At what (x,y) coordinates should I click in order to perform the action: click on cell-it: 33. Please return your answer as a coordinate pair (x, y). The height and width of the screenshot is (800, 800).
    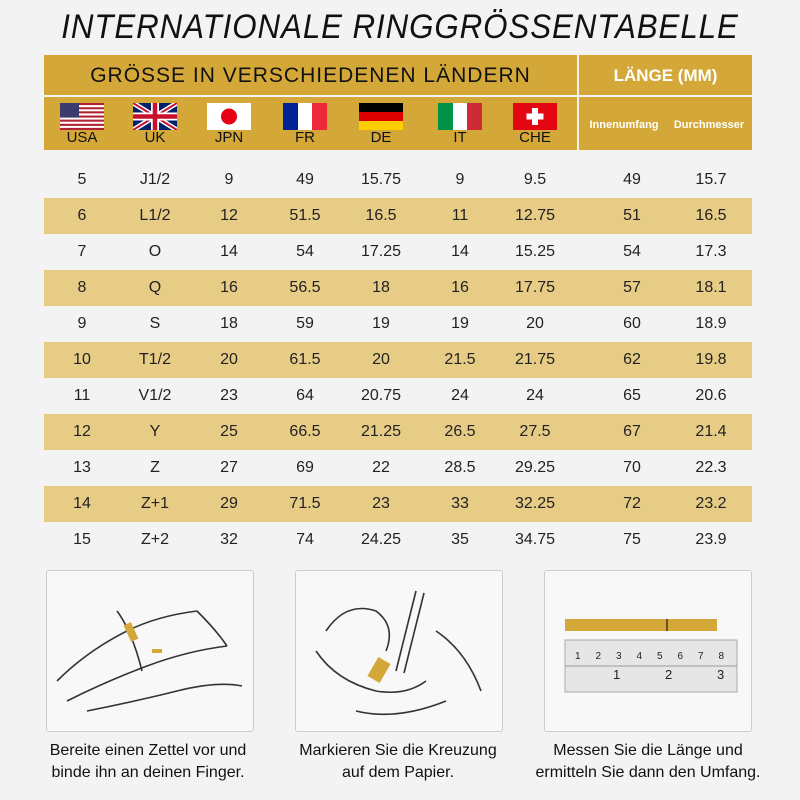
    Looking at the image, I should click on (460, 503).